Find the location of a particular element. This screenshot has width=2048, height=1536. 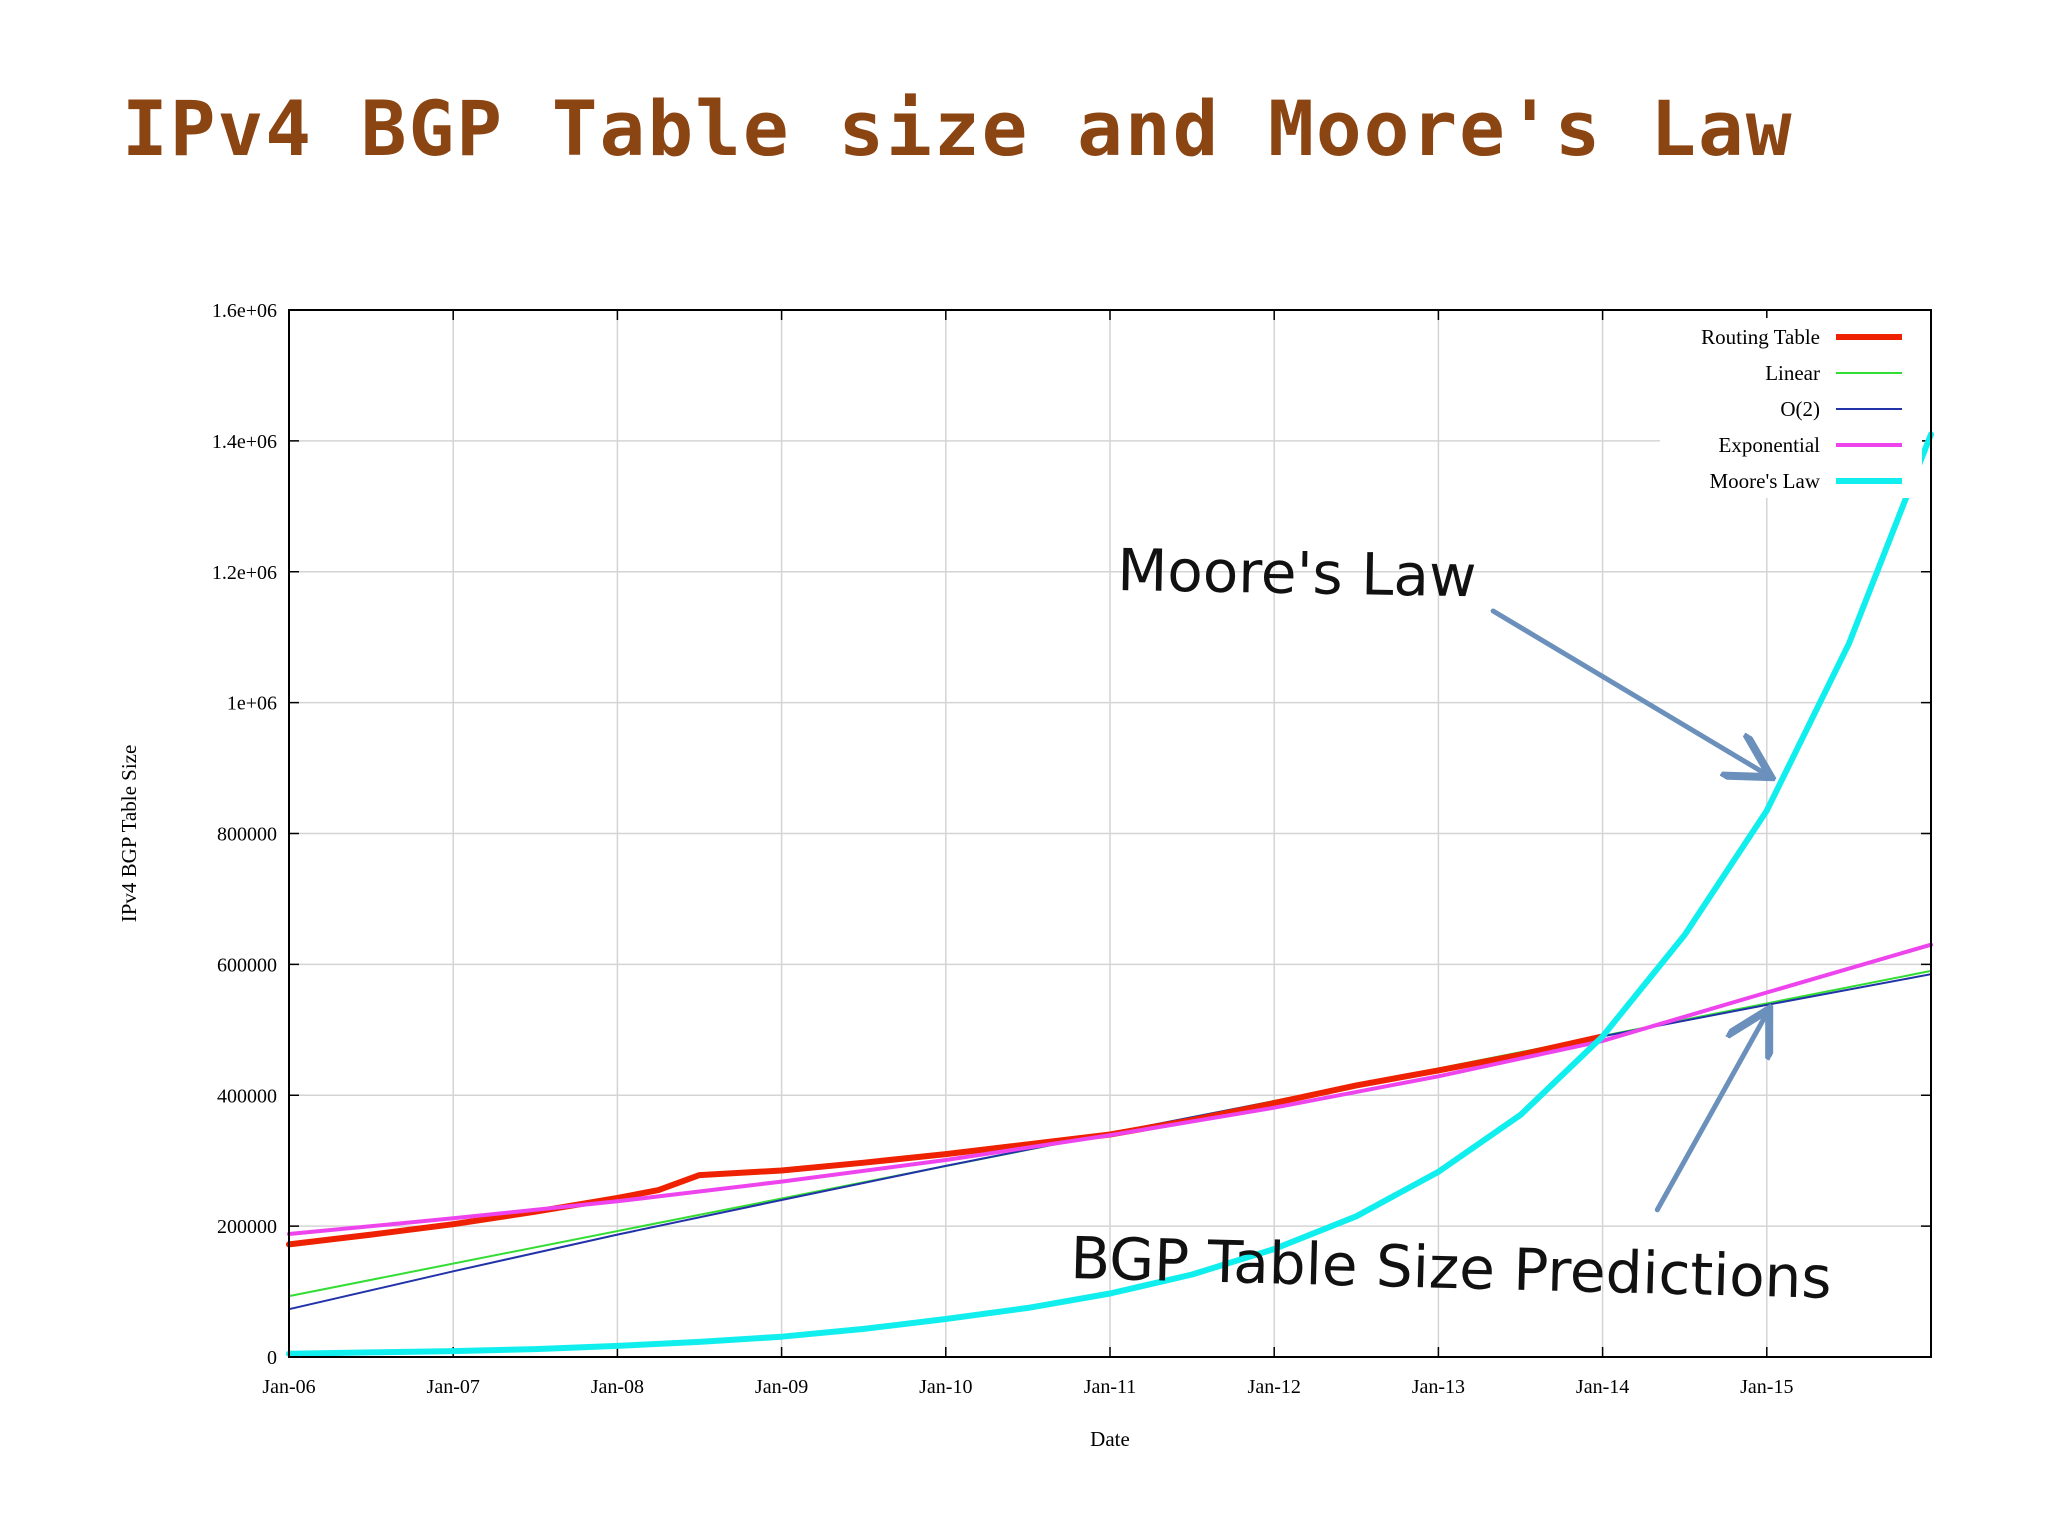

y-tick-label: 0 is located at coordinates (272, 1358).